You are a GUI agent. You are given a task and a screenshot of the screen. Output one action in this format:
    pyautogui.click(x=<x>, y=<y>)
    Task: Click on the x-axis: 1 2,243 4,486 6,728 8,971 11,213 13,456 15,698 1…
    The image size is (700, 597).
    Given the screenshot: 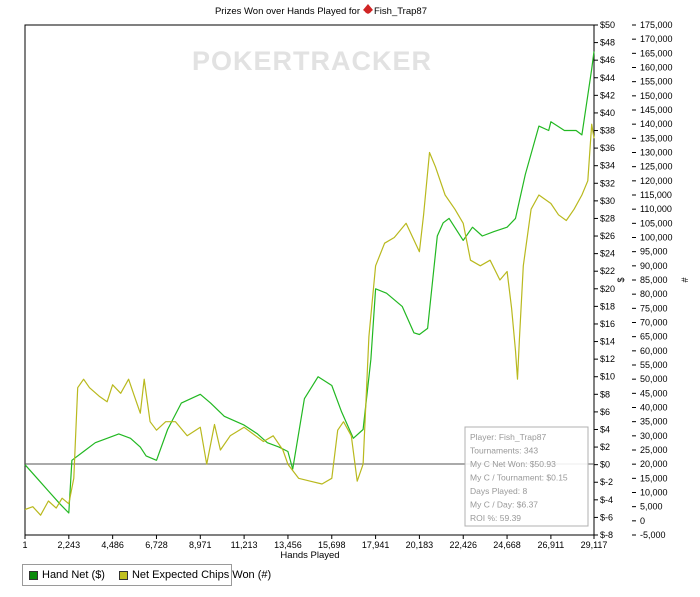 What is the action you would take?
    pyautogui.click(x=314, y=542)
    